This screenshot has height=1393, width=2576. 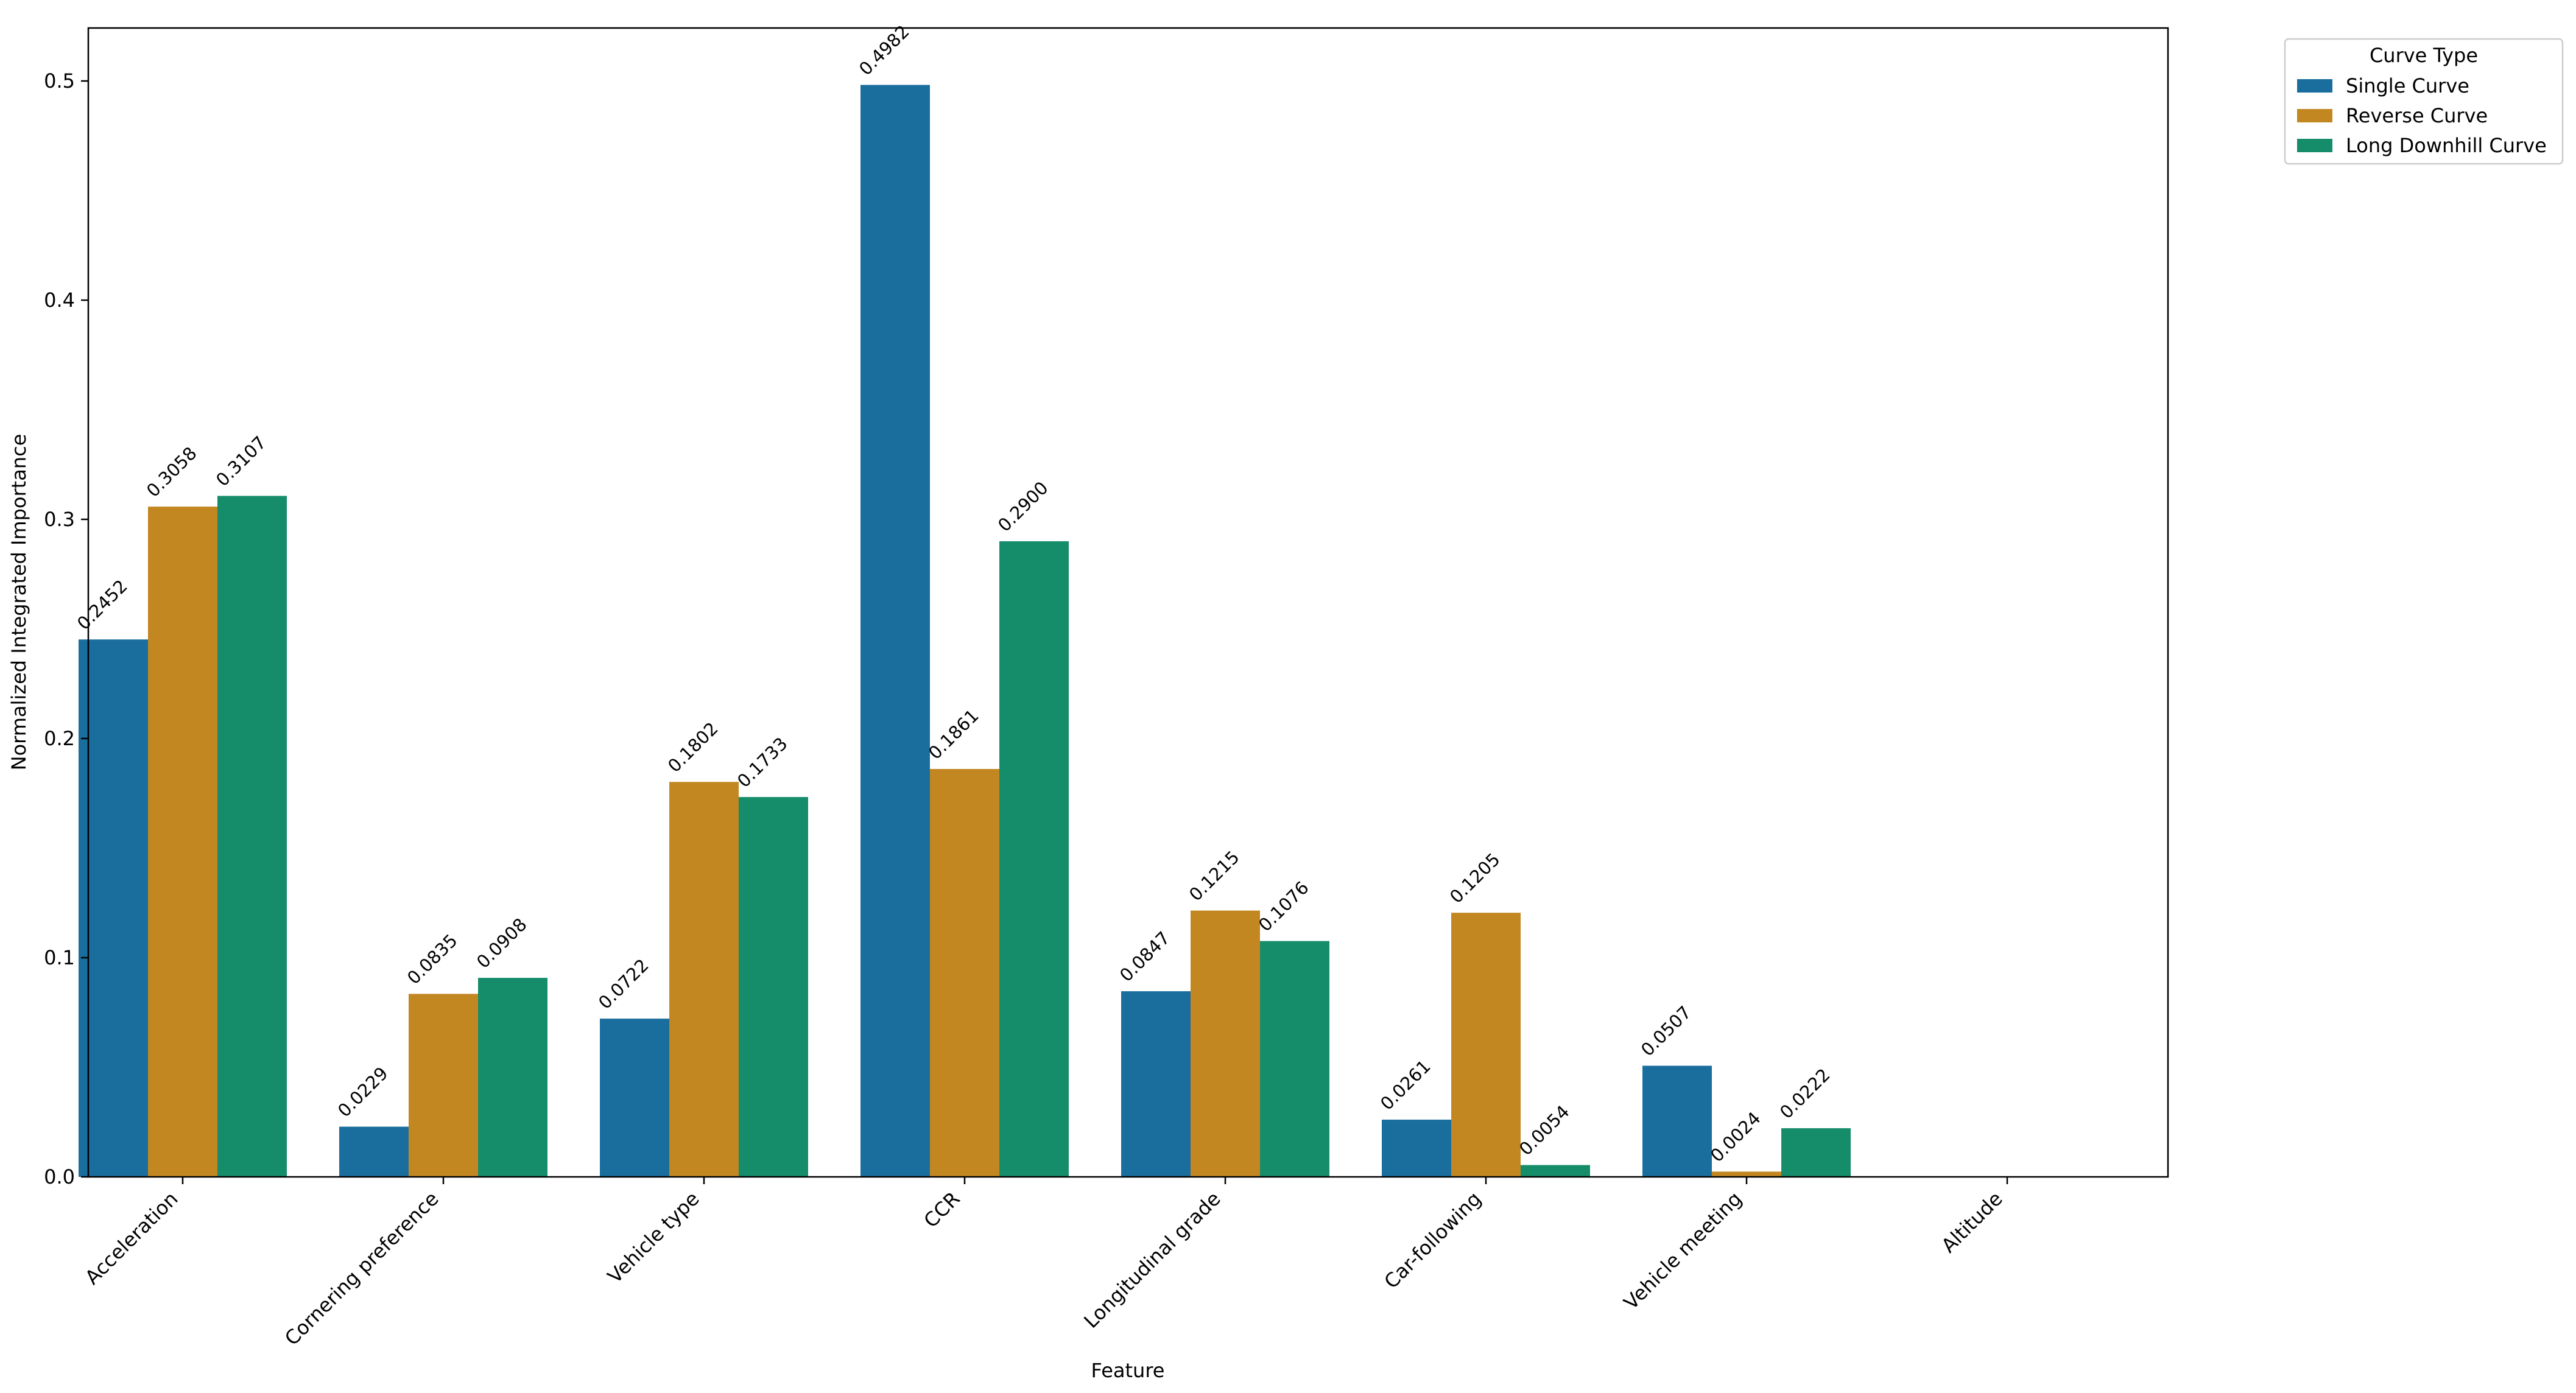 What do you see at coordinates (59, 1176) in the screenshot?
I see `y-tick-label: 0.0` at bounding box center [59, 1176].